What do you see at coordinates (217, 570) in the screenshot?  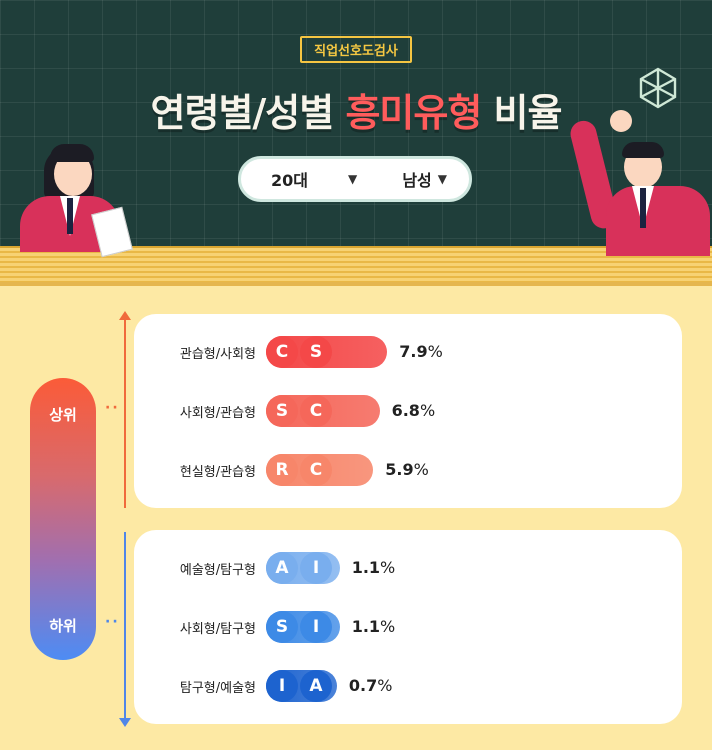 I see `row-label: 예술형/탐구형` at bounding box center [217, 570].